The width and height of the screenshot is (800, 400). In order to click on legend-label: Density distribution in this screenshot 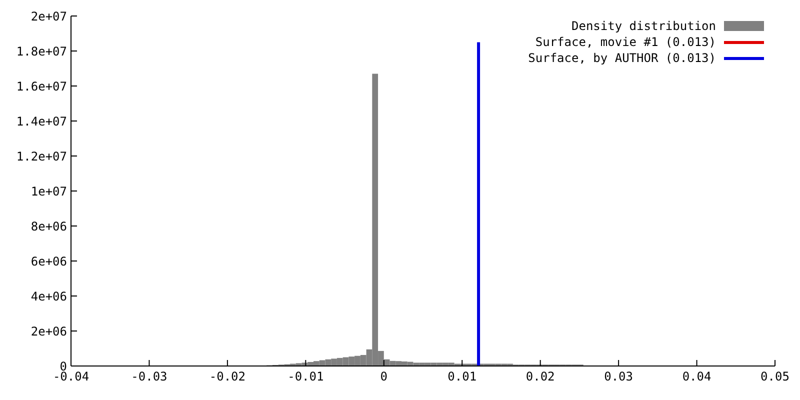, I will do `click(644, 26)`.